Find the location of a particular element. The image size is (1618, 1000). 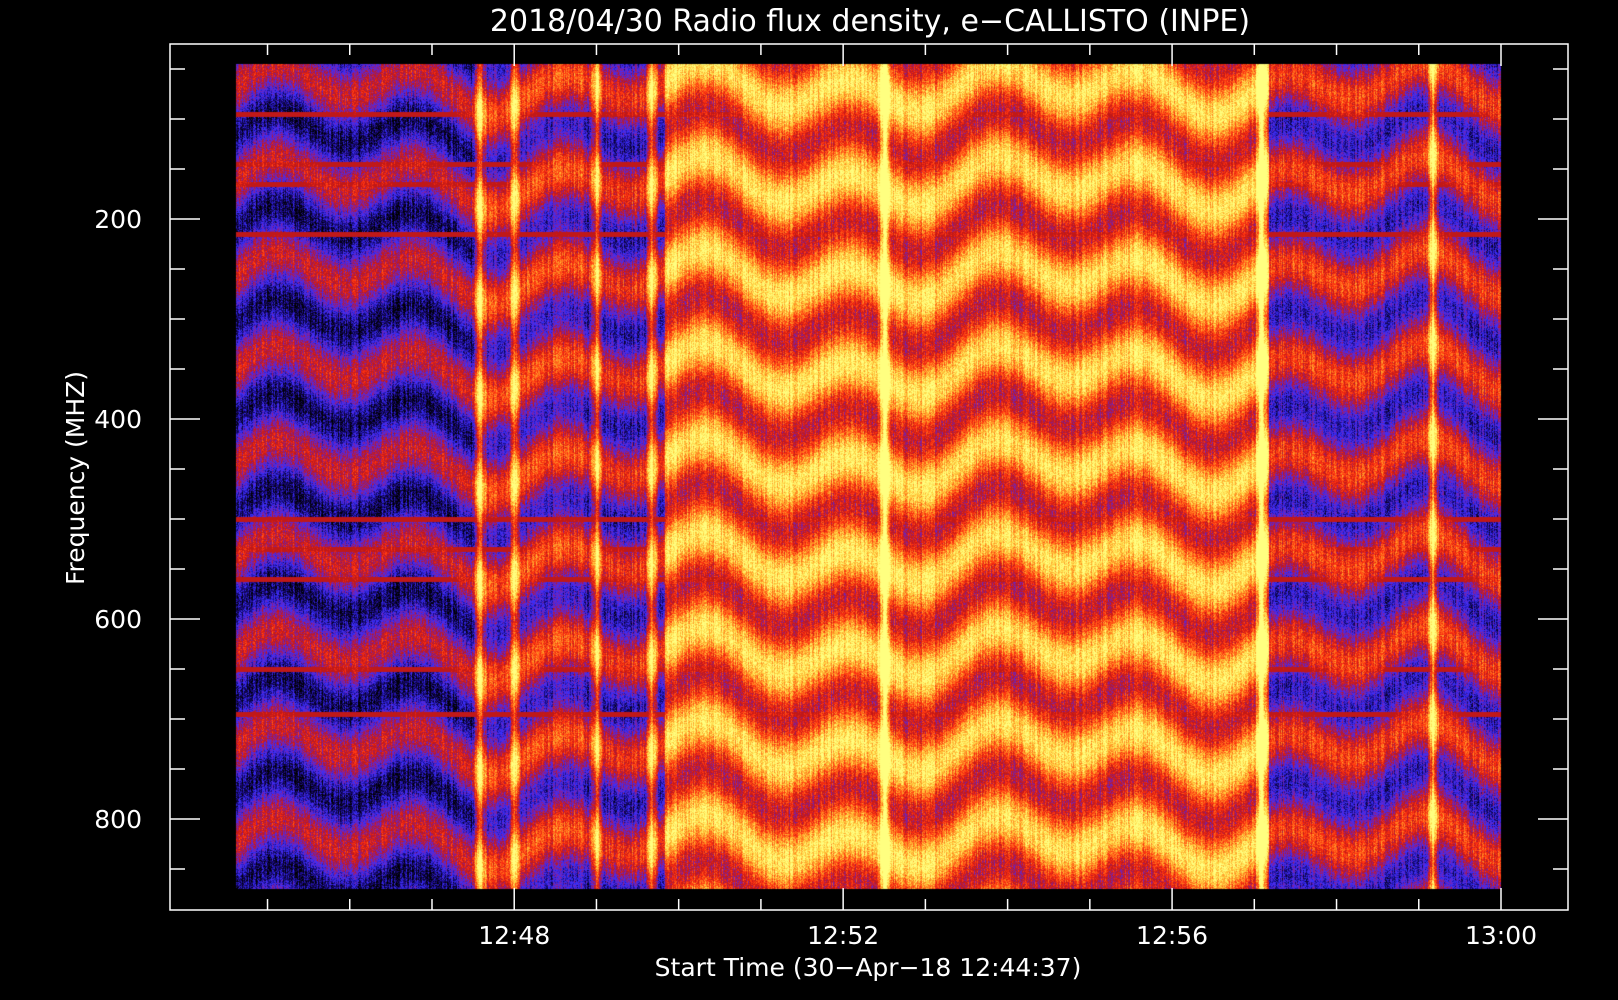

y-tick-label: 800 is located at coordinates (118, 819).